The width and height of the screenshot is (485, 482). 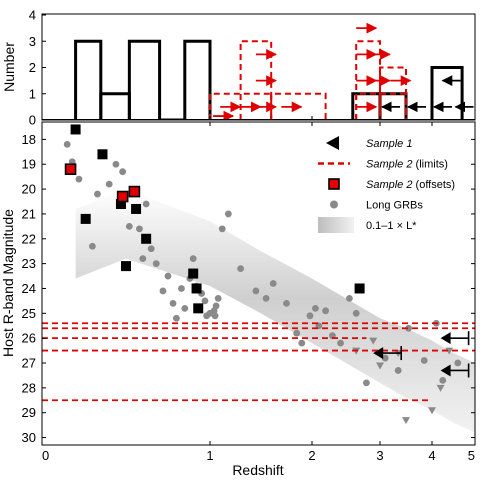 What do you see at coordinates (32, 120) in the screenshot?
I see `histogram-ytick-label: 0` at bounding box center [32, 120].